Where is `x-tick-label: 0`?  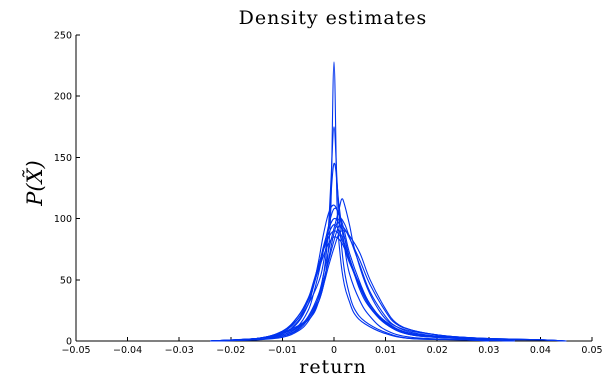
x-tick-label: 0 is located at coordinates (334, 350).